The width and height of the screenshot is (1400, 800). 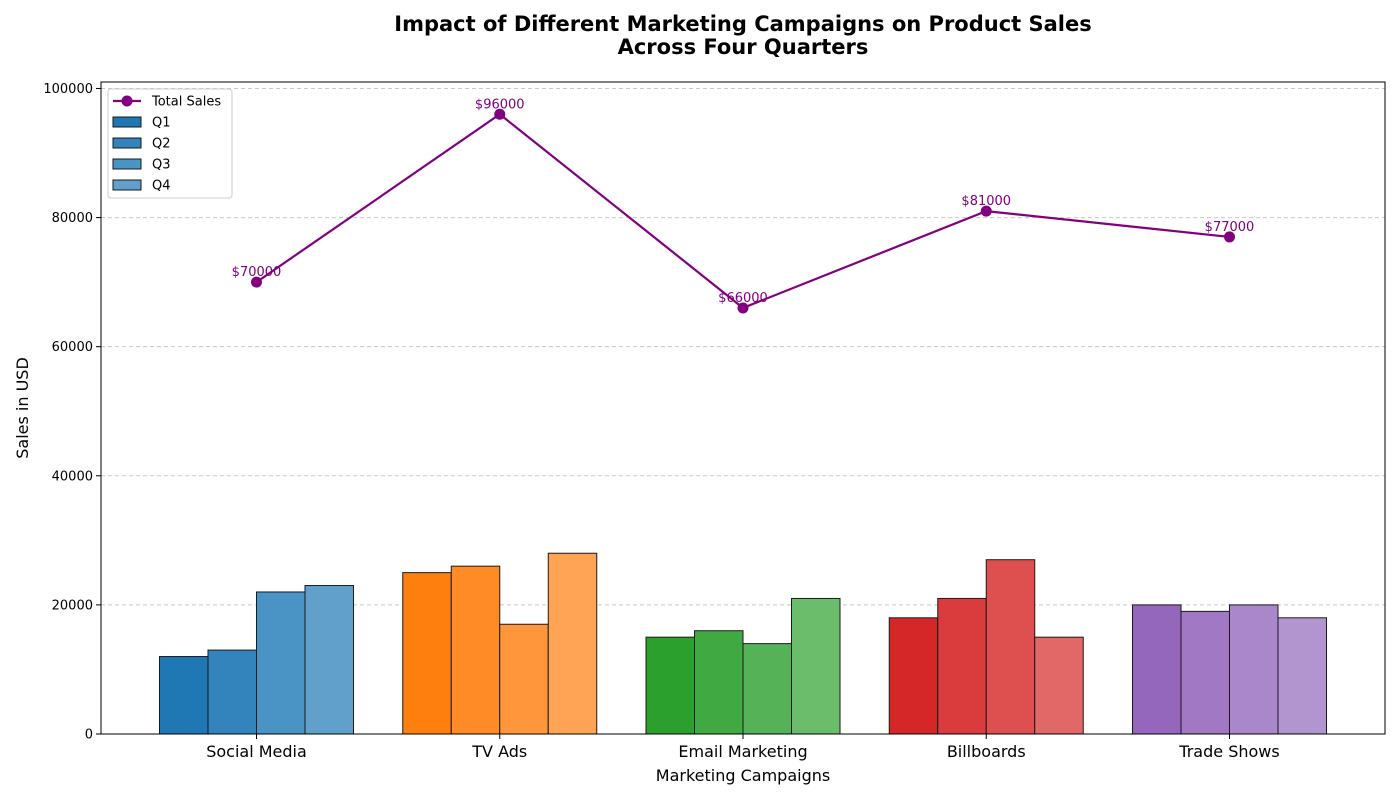 I want to click on y-tick-label: 20000, so click(x=72, y=605).